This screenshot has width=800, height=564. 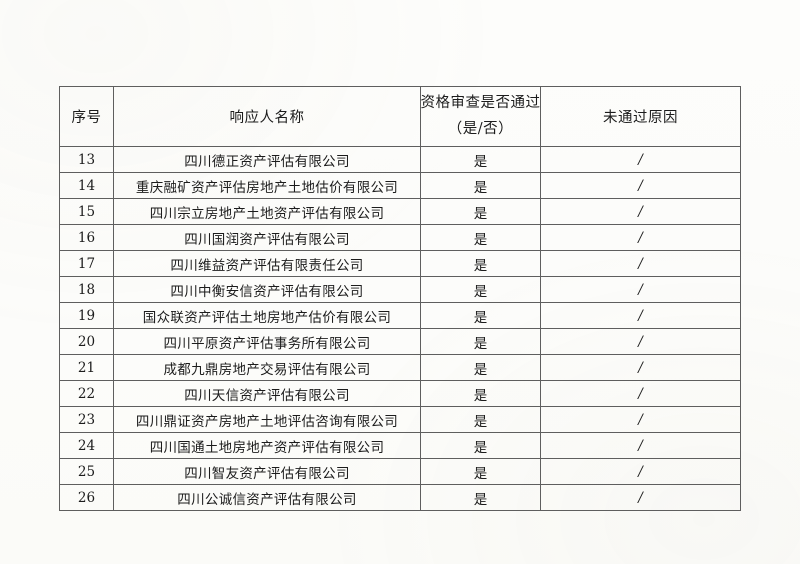 I want to click on cell-sequence-number: 15, so click(x=86, y=211).